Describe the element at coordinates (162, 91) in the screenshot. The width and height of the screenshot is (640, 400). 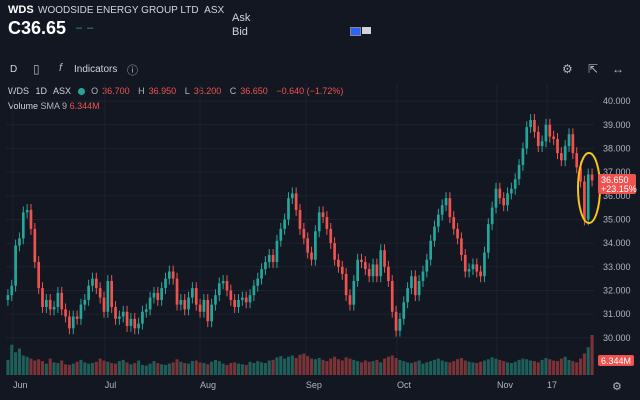
I see `legend-high: 36.950` at that location.